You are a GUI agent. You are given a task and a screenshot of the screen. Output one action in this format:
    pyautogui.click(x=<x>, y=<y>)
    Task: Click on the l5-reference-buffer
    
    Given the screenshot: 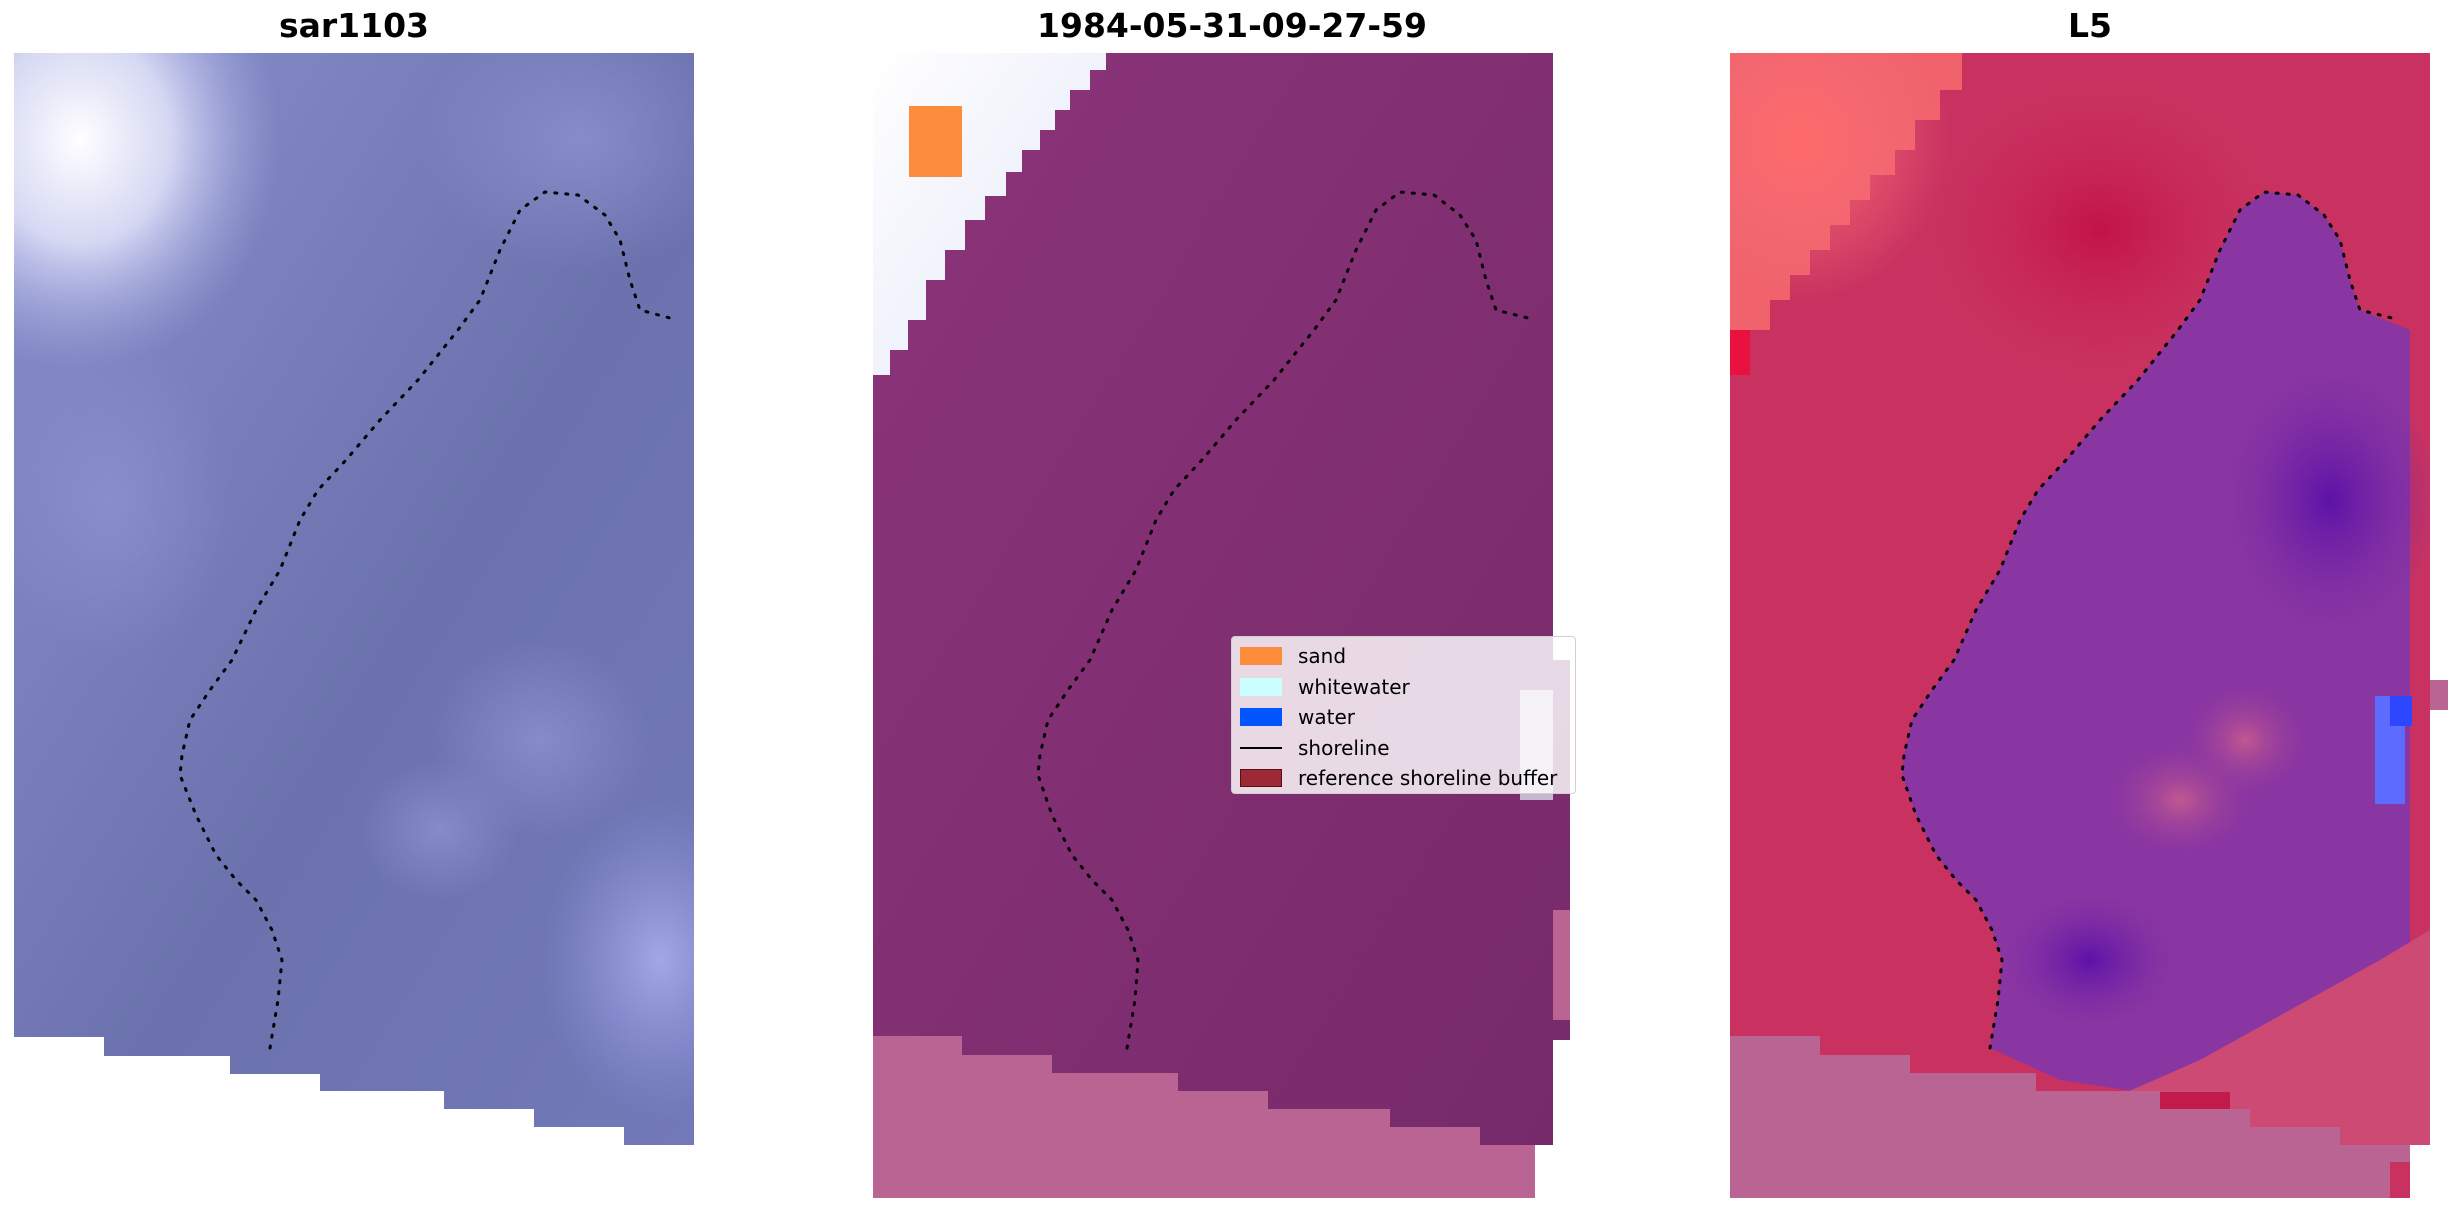 What is the action you would take?
    pyautogui.click(x=2070, y=1117)
    